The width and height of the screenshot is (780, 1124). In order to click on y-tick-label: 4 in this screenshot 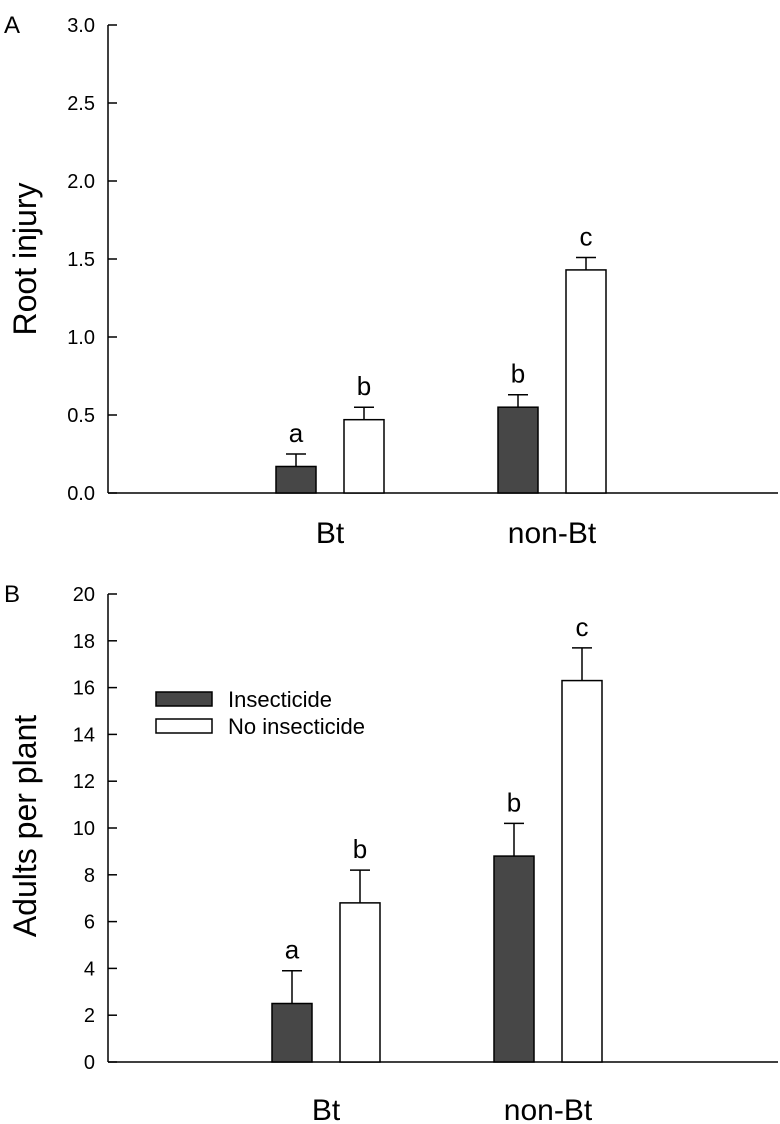, I will do `click(89, 969)`.